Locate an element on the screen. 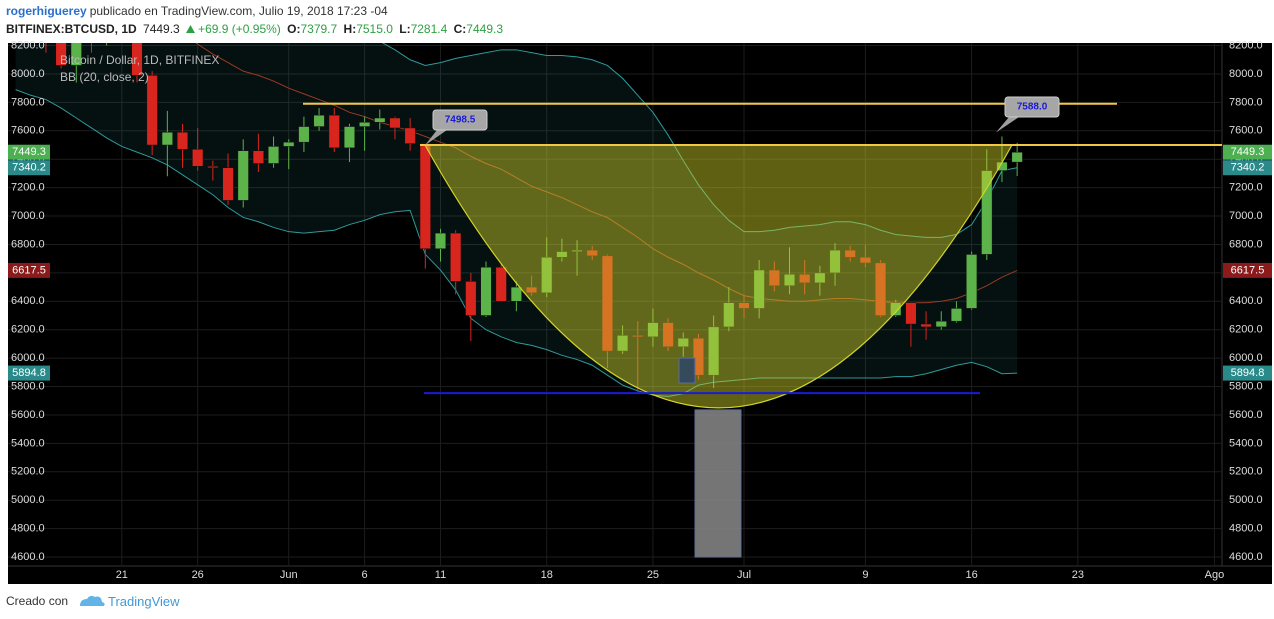 Image resolution: width=1274 pixels, height=619 pixels. x-tick-label: Jul is located at coordinates (744, 575).